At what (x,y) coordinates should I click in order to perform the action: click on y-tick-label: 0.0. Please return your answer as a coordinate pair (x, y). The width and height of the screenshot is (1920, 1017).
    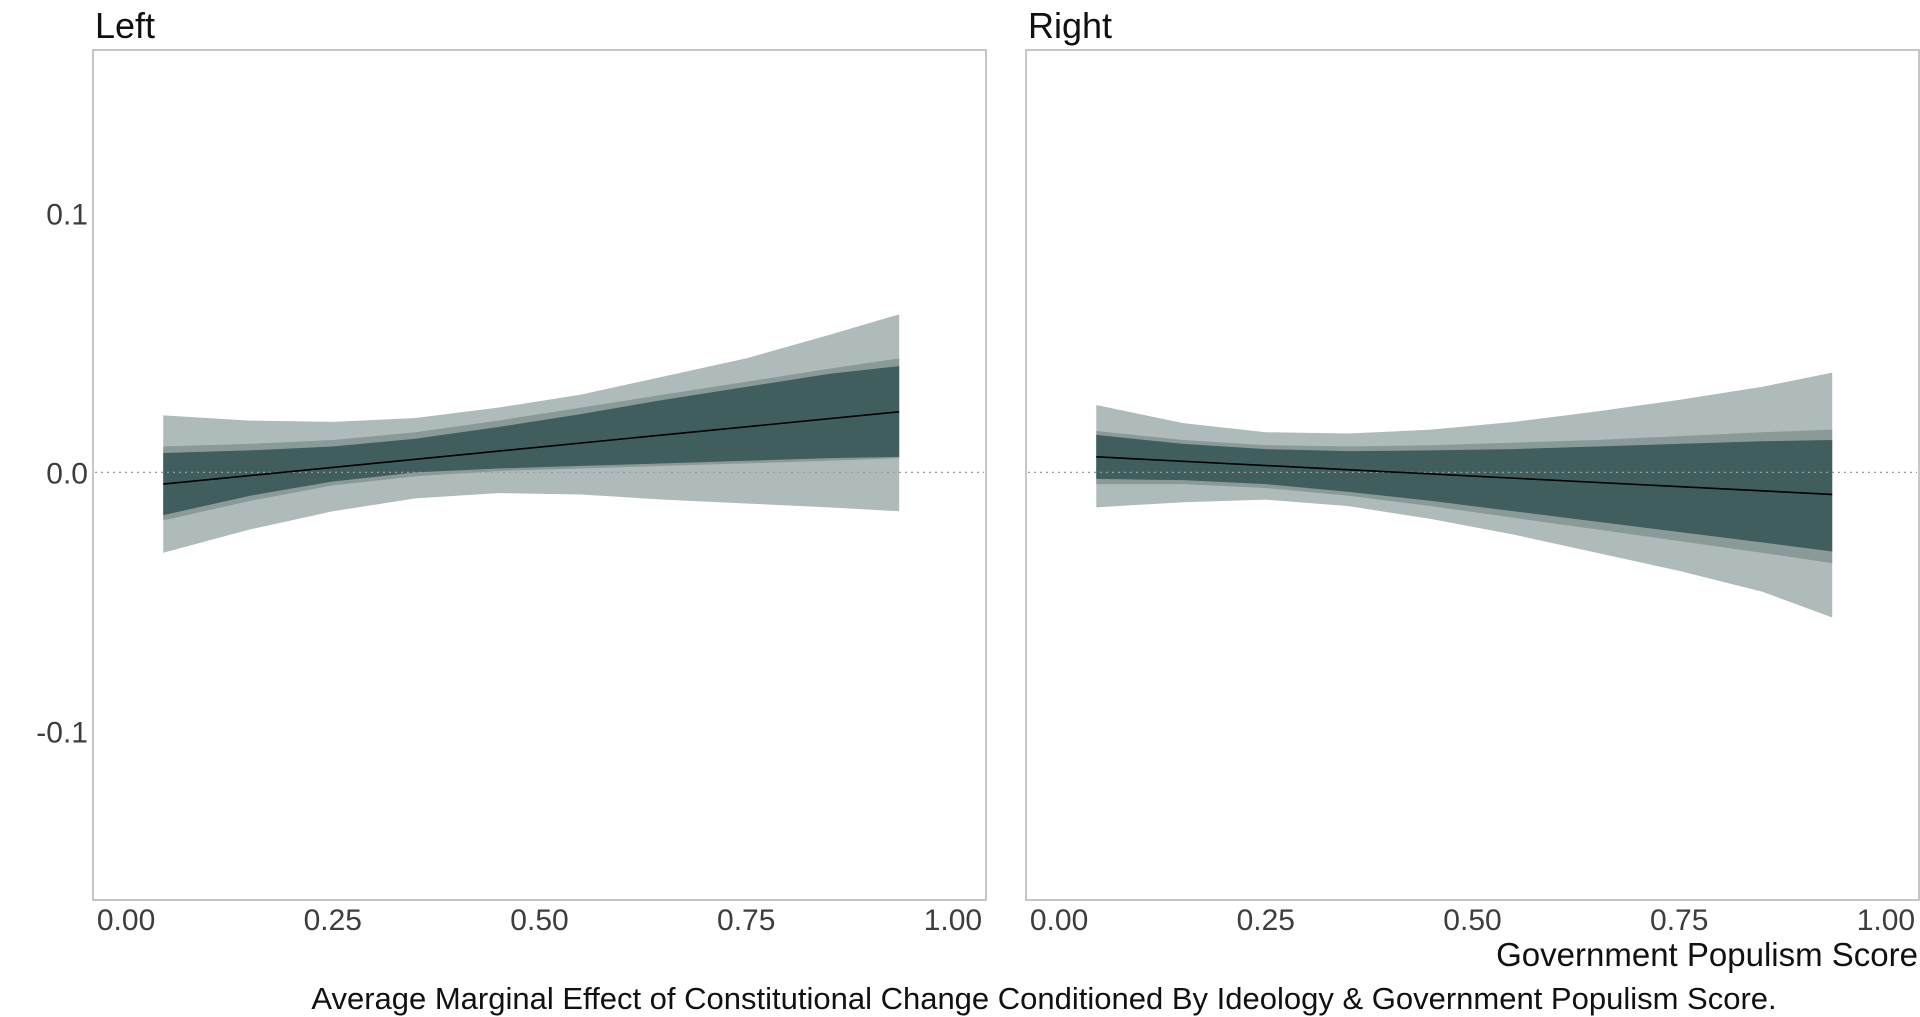
    Looking at the image, I should click on (67, 473).